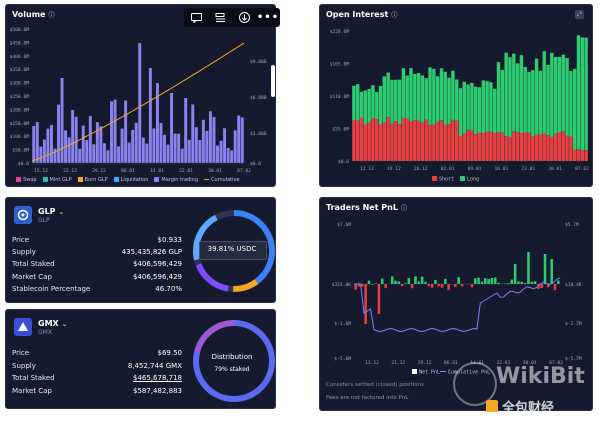 This screenshot has width=600, height=425. I want to click on gmx-header: GMX ⌄ GMX, so click(40, 327).